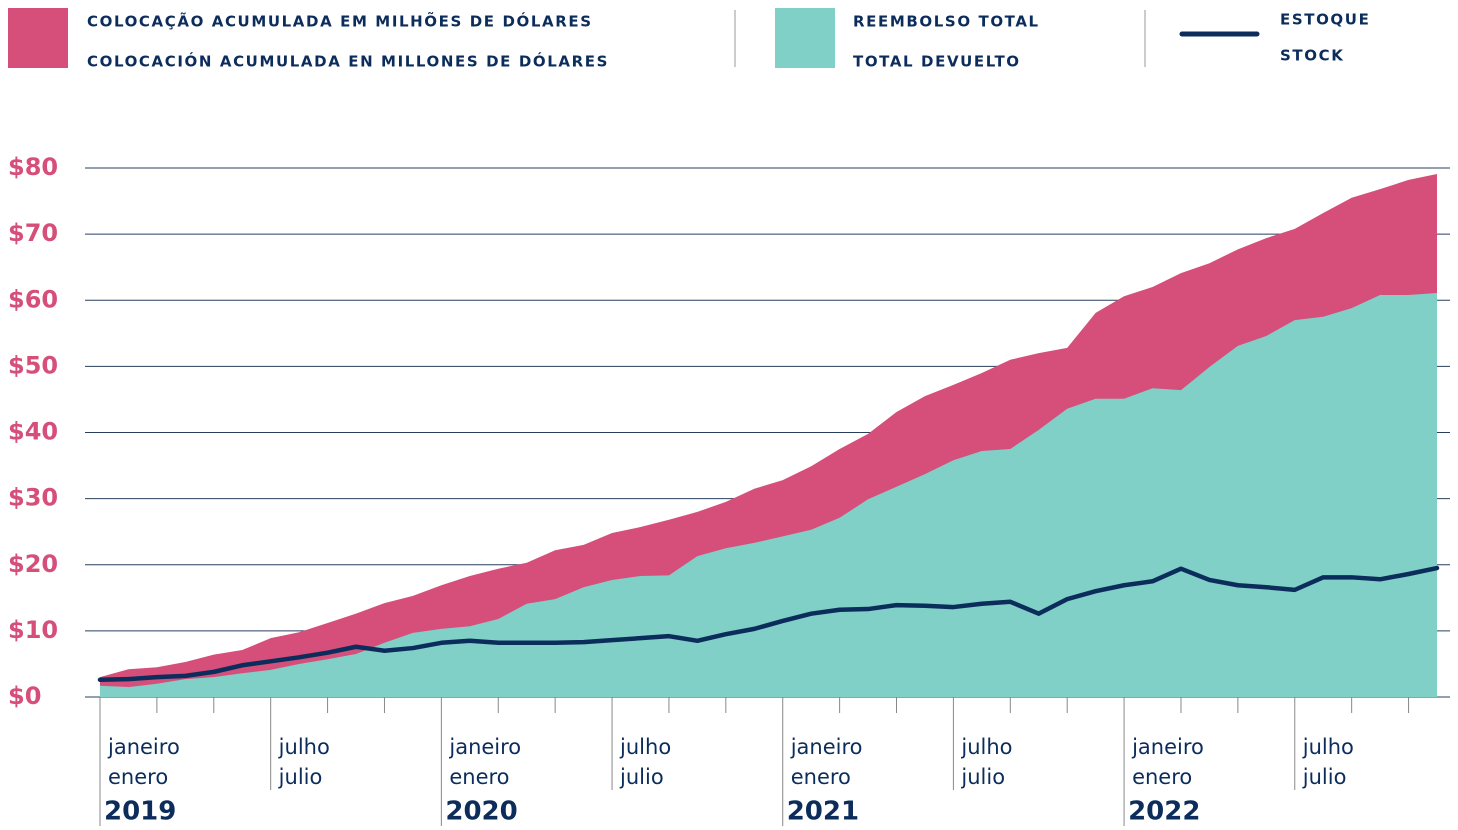 This screenshot has width=1458, height=830. What do you see at coordinates (33, 299) in the screenshot?
I see `y-tick-label: $60` at bounding box center [33, 299].